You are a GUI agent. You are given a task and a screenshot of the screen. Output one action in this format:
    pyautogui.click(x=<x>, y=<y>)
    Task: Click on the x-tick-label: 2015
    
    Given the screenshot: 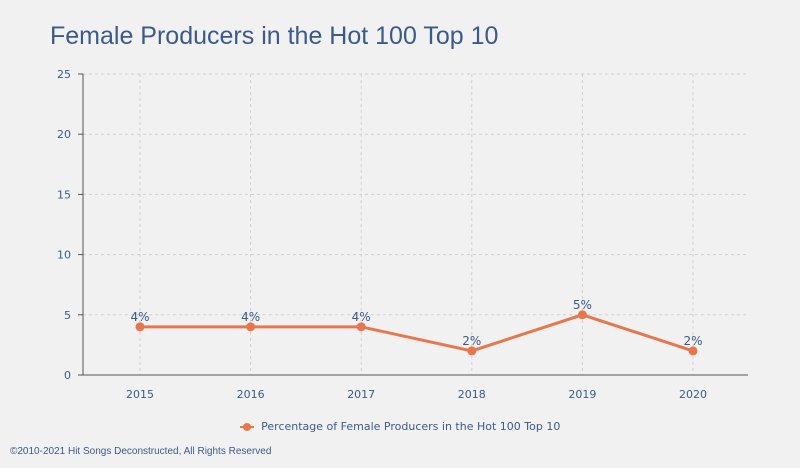 What is the action you would take?
    pyautogui.click(x=140, y=394)
    